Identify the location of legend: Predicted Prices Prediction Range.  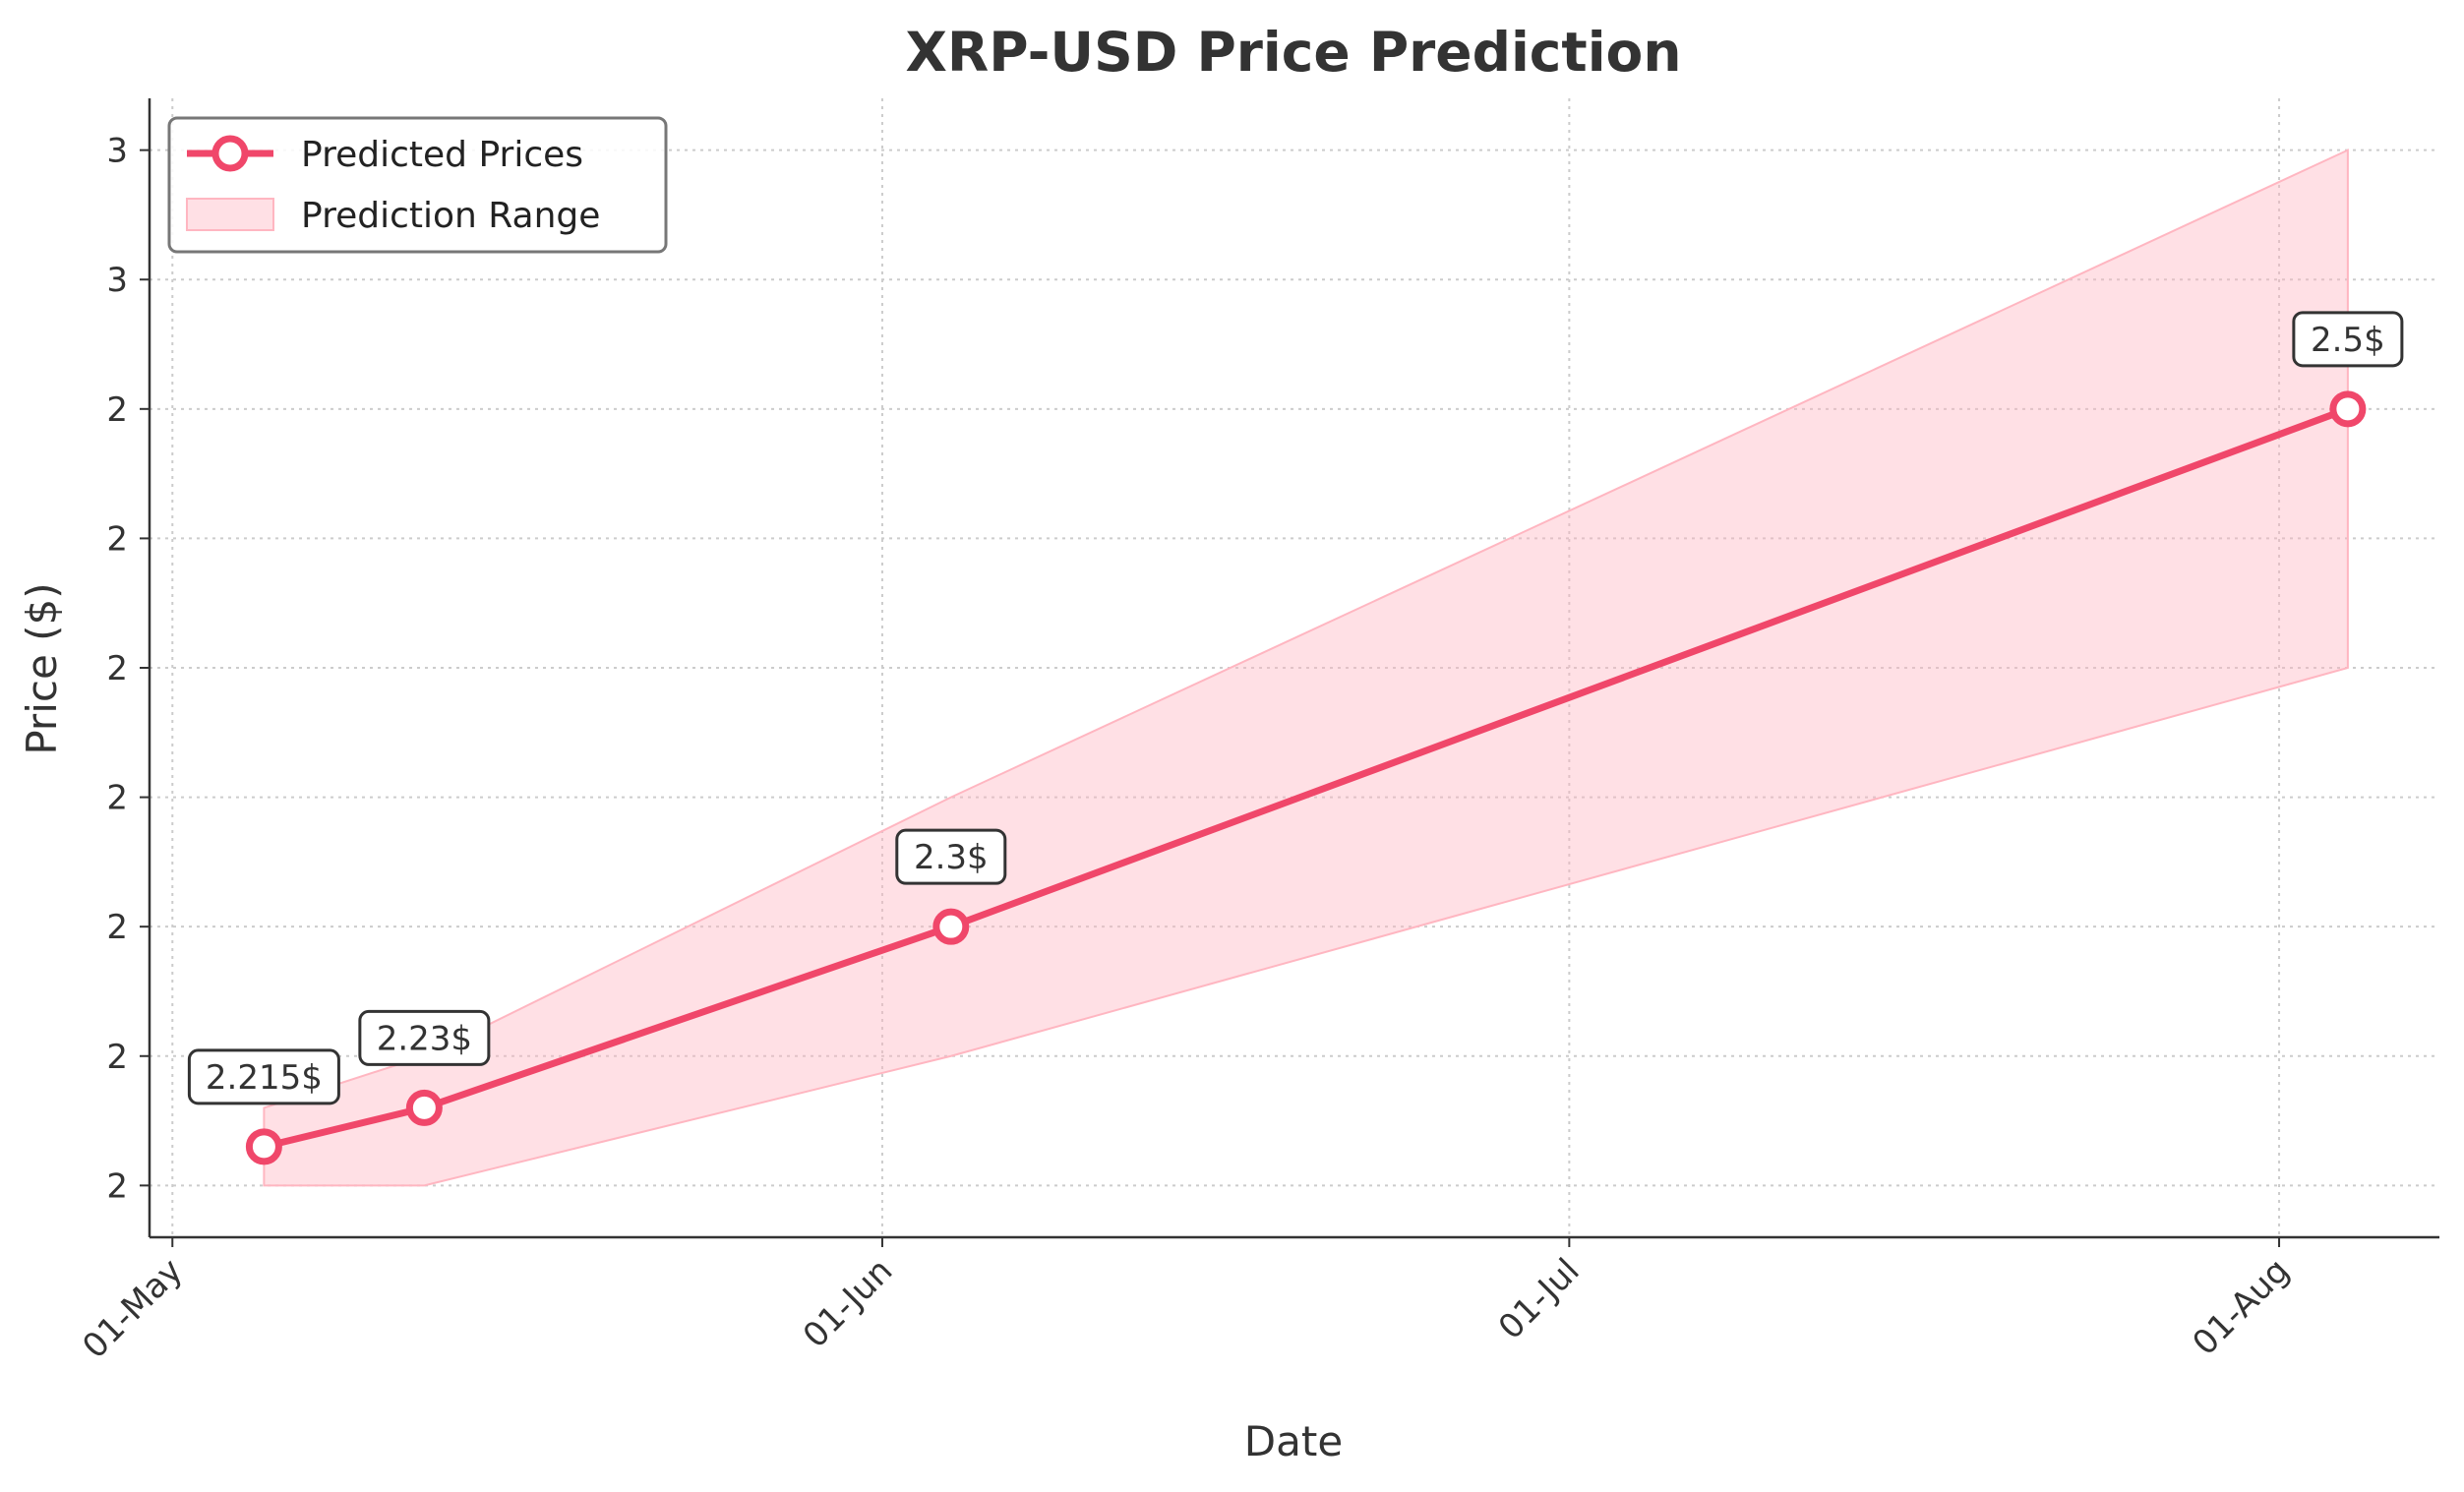
(418, 185).